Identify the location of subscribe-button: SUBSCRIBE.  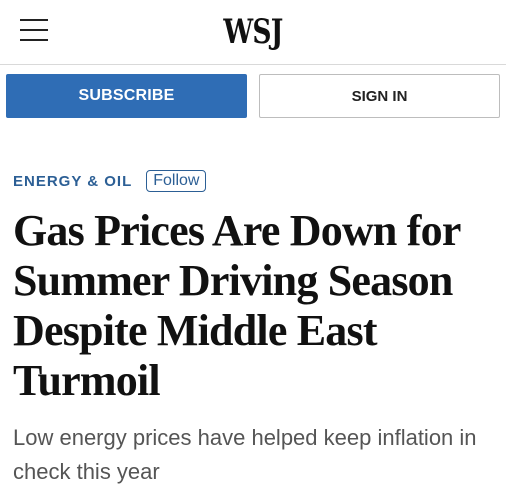
(126, 96).